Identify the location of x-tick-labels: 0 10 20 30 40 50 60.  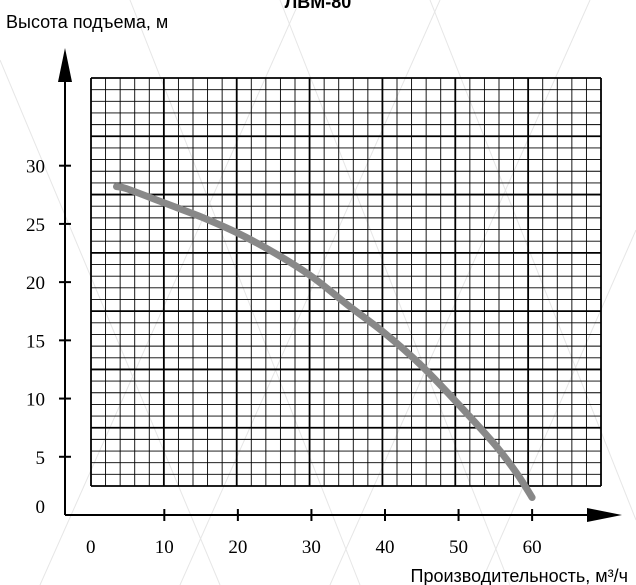
(314, 547).